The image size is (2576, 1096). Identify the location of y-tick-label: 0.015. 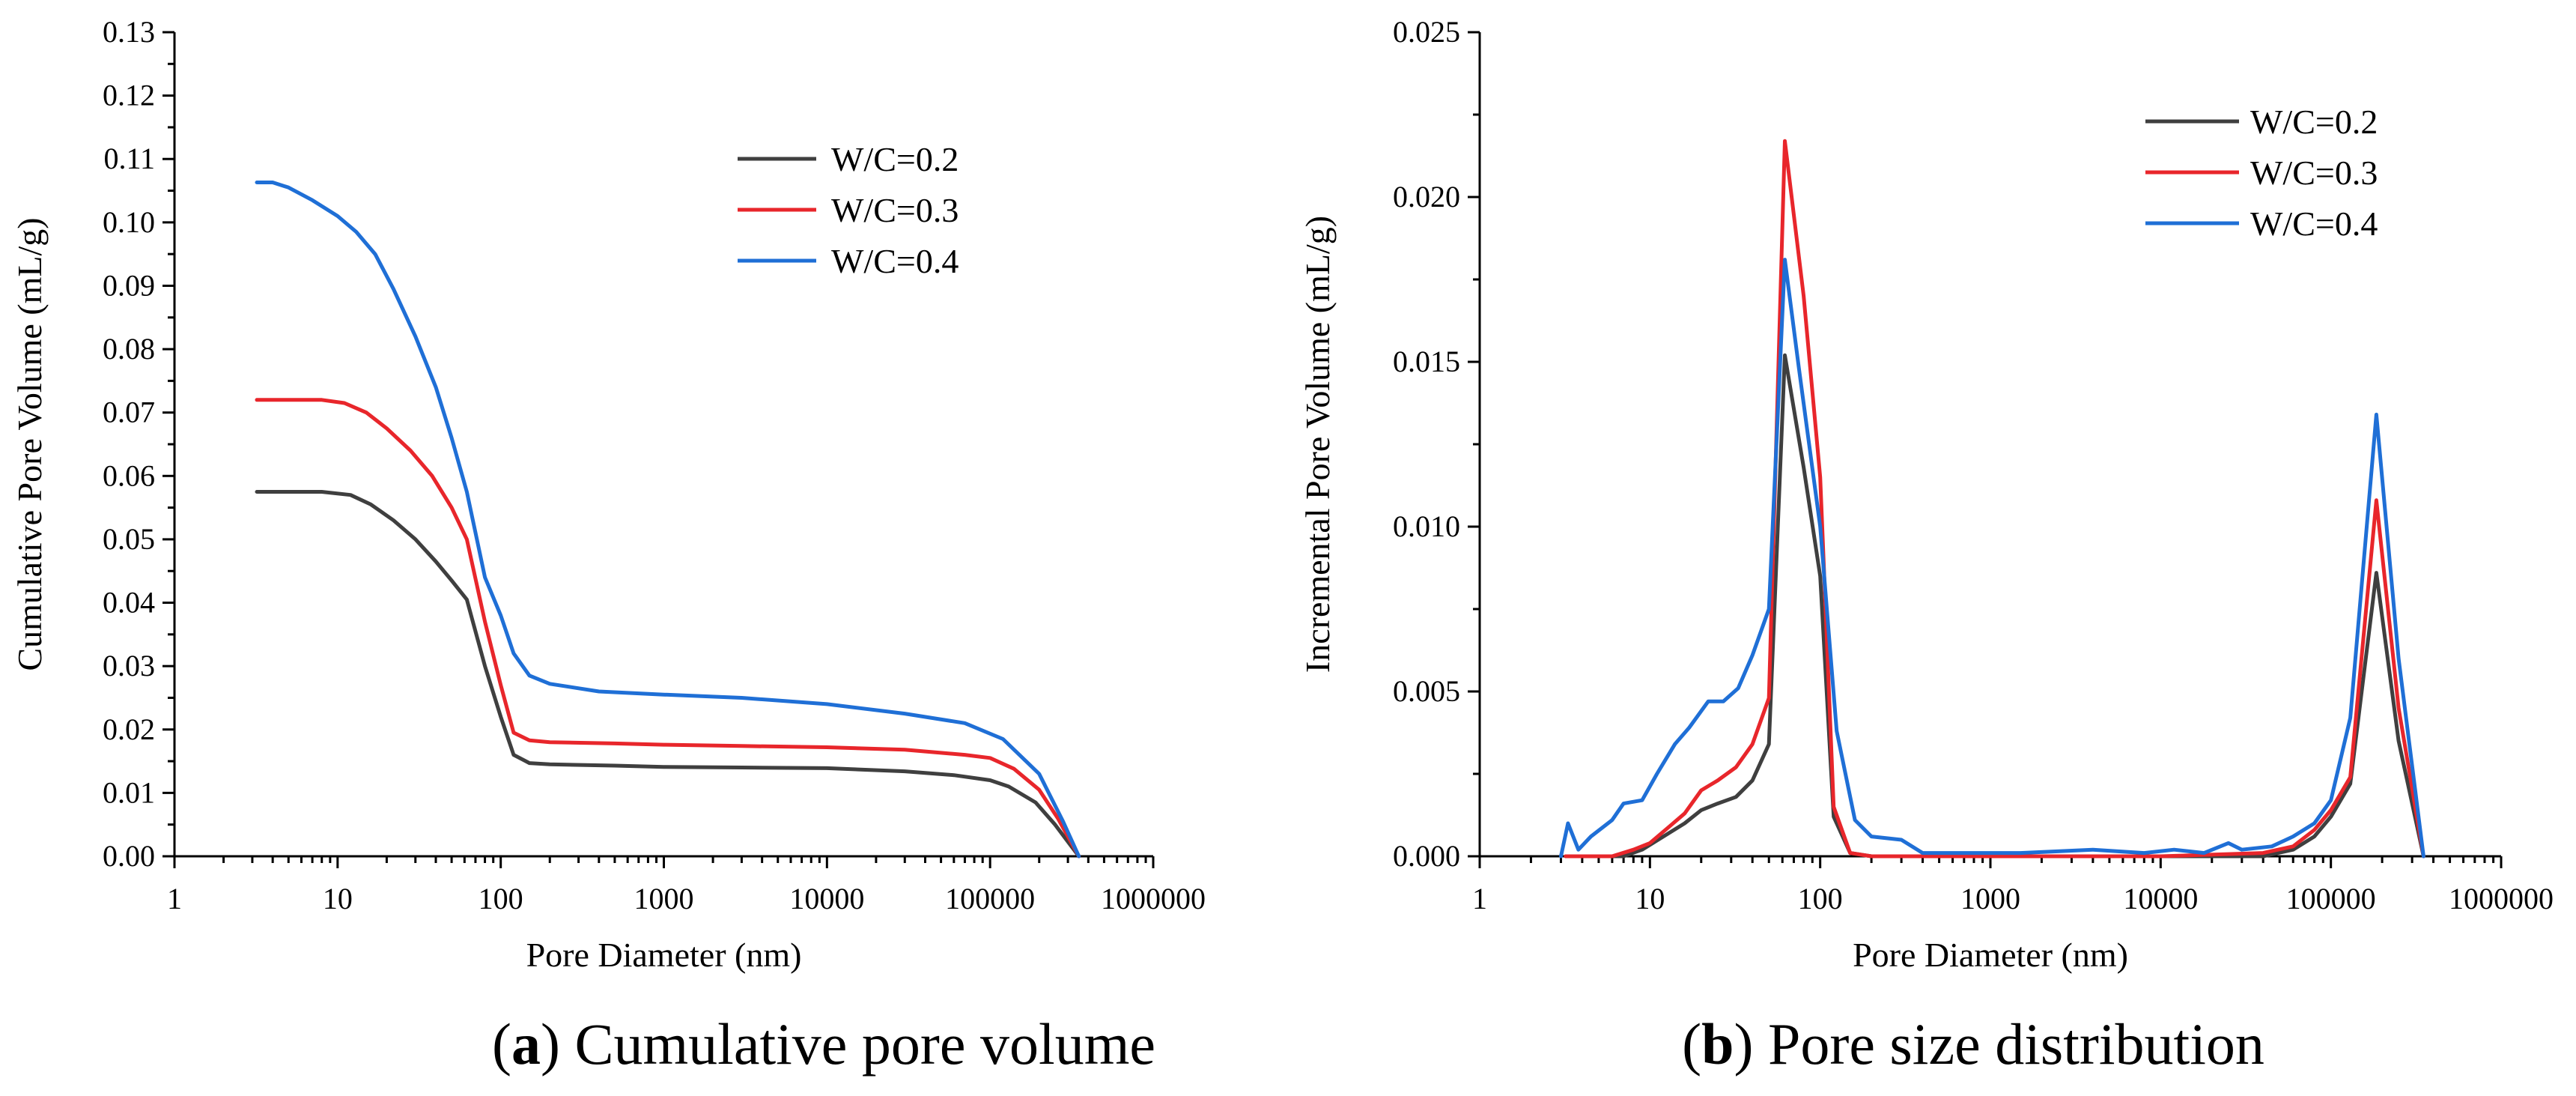
(1426, 361).